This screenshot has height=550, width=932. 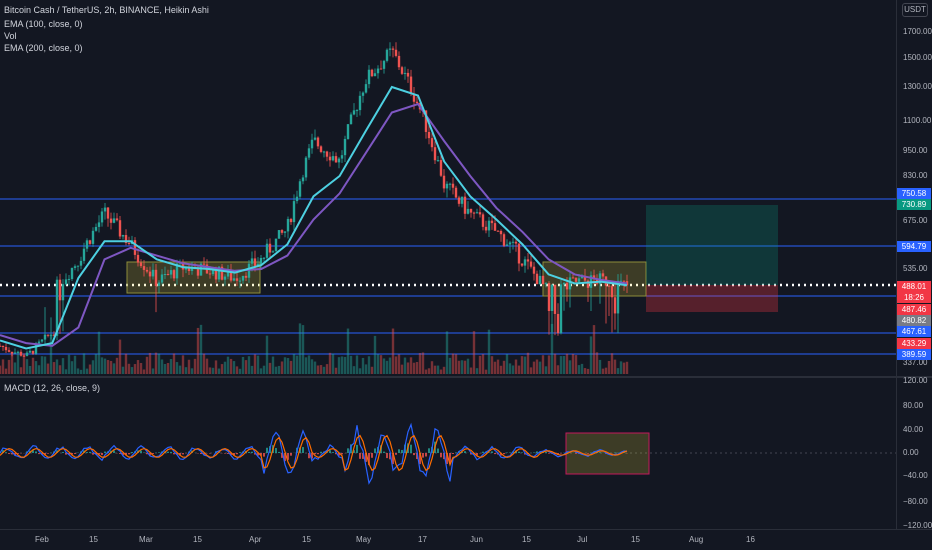 I want to click on price-tick: 1300.00, so click(x=917, y=86).